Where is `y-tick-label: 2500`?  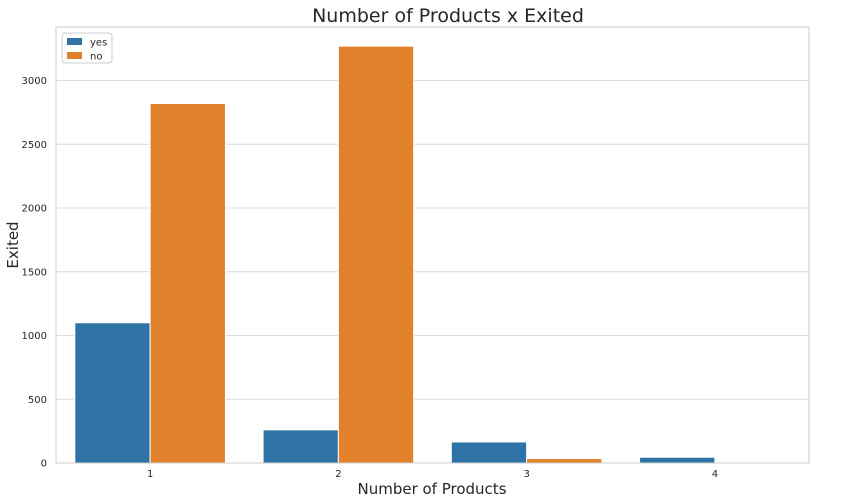
y-tick-label: 2500 is located at coordinates (34, 145).